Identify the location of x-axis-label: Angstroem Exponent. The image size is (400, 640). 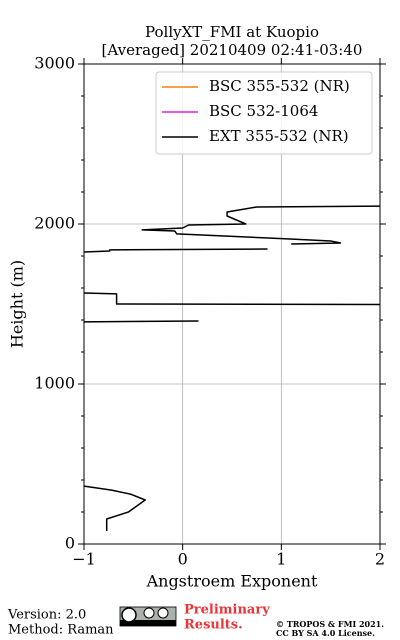
(232, 581).